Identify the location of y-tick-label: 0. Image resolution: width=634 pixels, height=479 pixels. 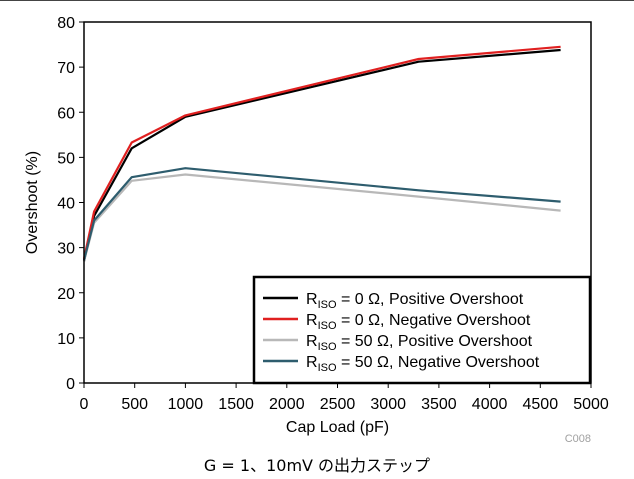
(70, 384).